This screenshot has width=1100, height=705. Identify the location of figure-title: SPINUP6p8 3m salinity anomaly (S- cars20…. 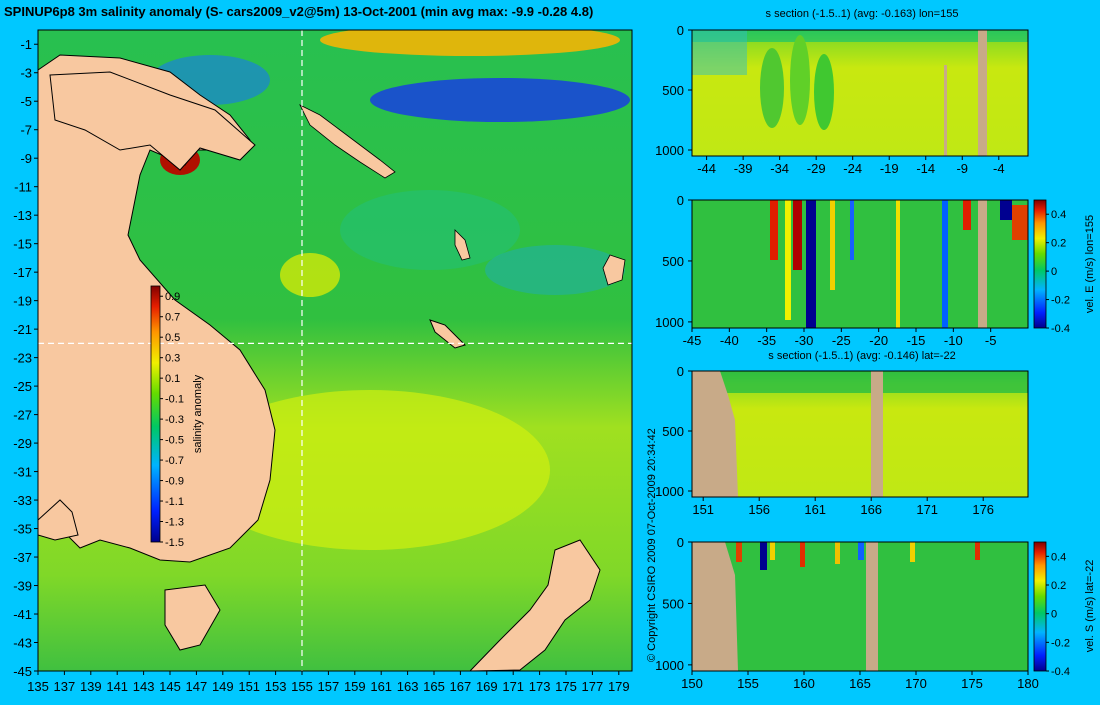
(298, 11).